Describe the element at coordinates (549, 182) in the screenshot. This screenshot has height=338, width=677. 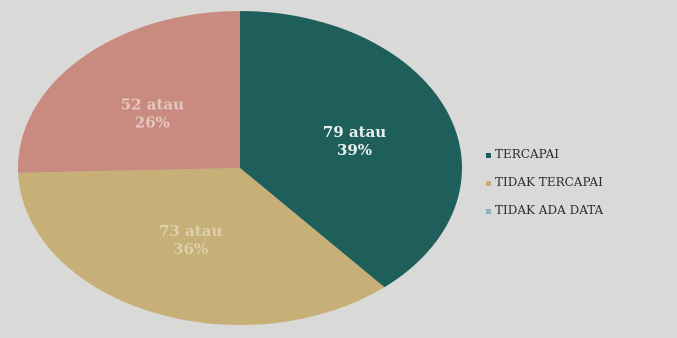
I see `legend-label-2: TIDAK TERCAPAI` at that location.